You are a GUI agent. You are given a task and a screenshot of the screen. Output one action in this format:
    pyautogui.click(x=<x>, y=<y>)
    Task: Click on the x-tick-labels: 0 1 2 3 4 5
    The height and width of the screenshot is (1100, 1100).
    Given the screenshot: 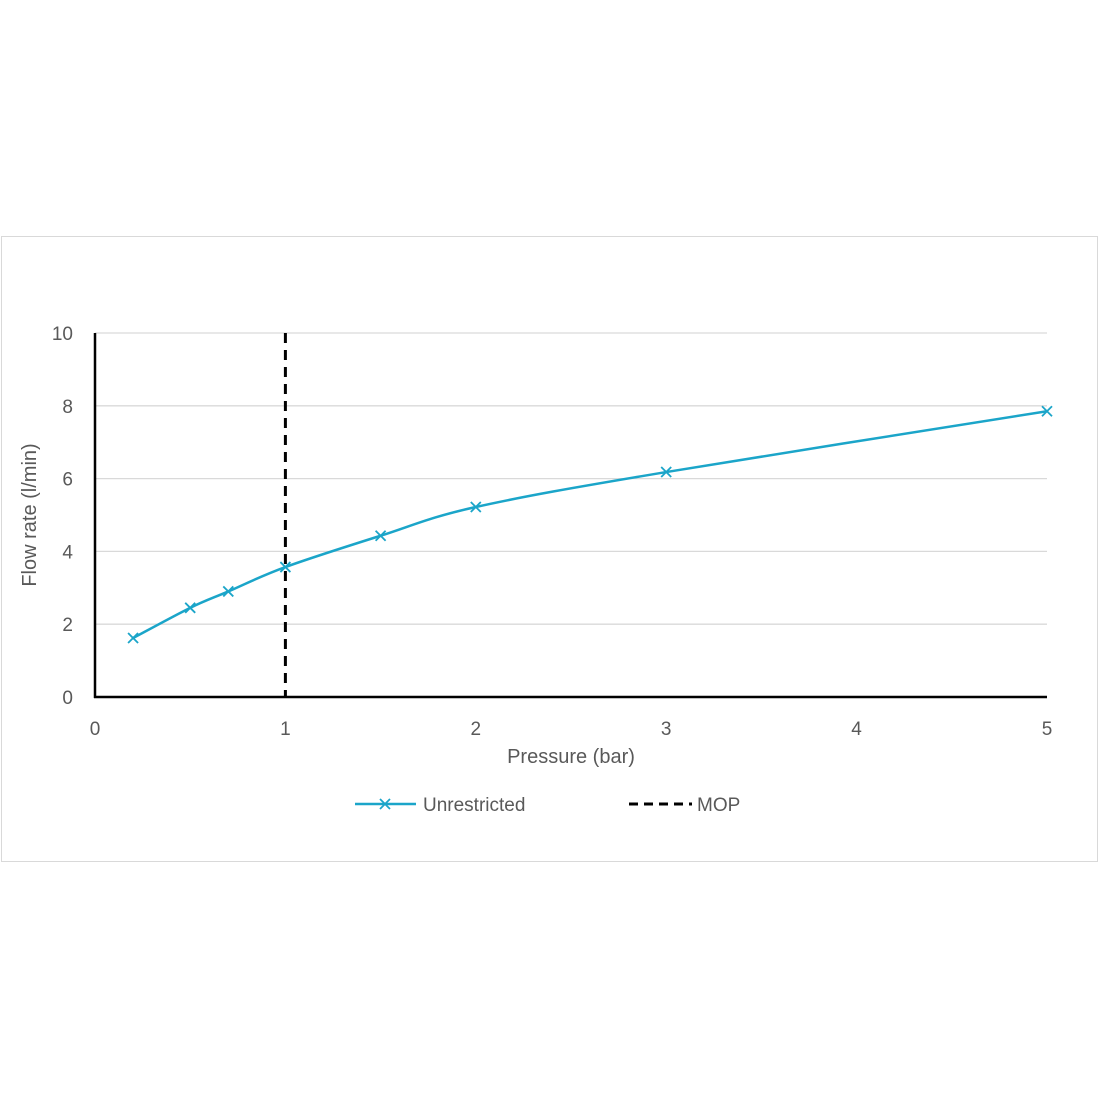 What is the action you would take?
    pyautogui.click(x=571, y=729)
    